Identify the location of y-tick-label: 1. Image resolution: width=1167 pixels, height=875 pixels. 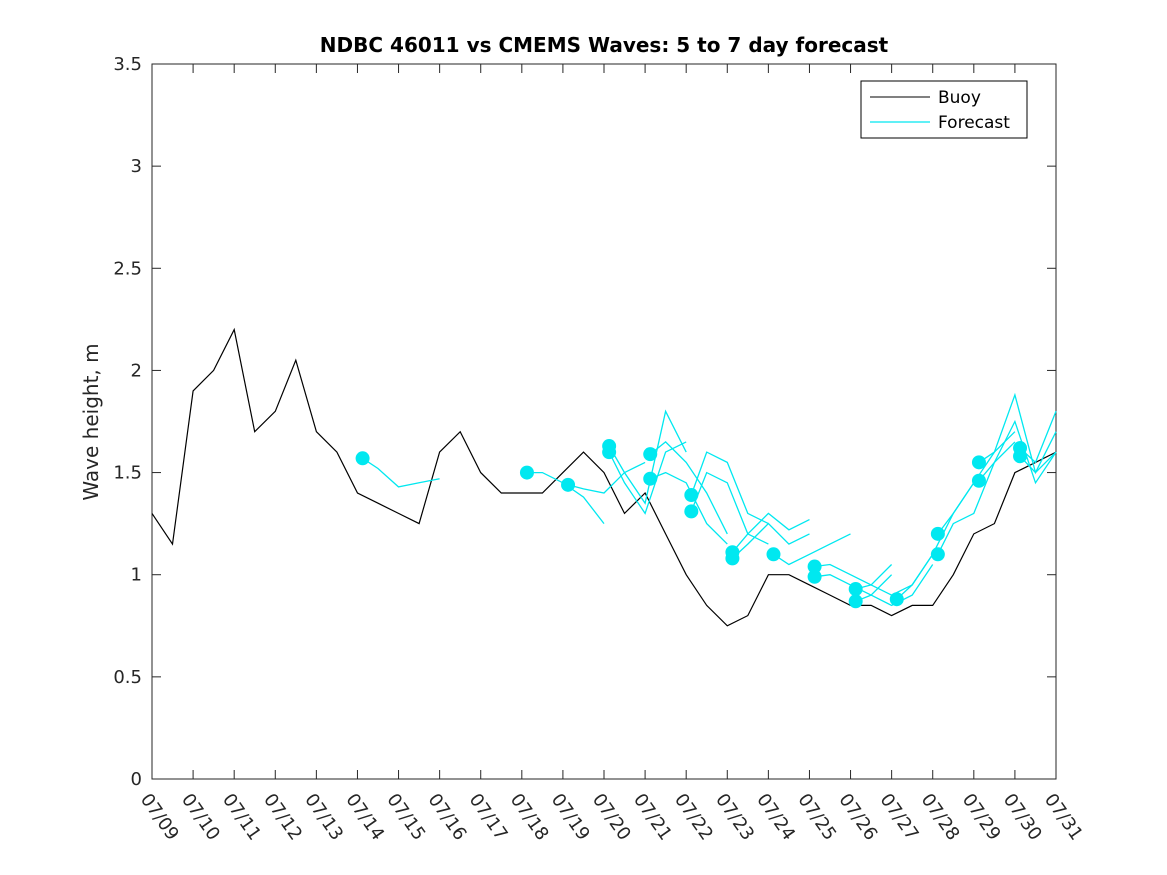
(136, 575).